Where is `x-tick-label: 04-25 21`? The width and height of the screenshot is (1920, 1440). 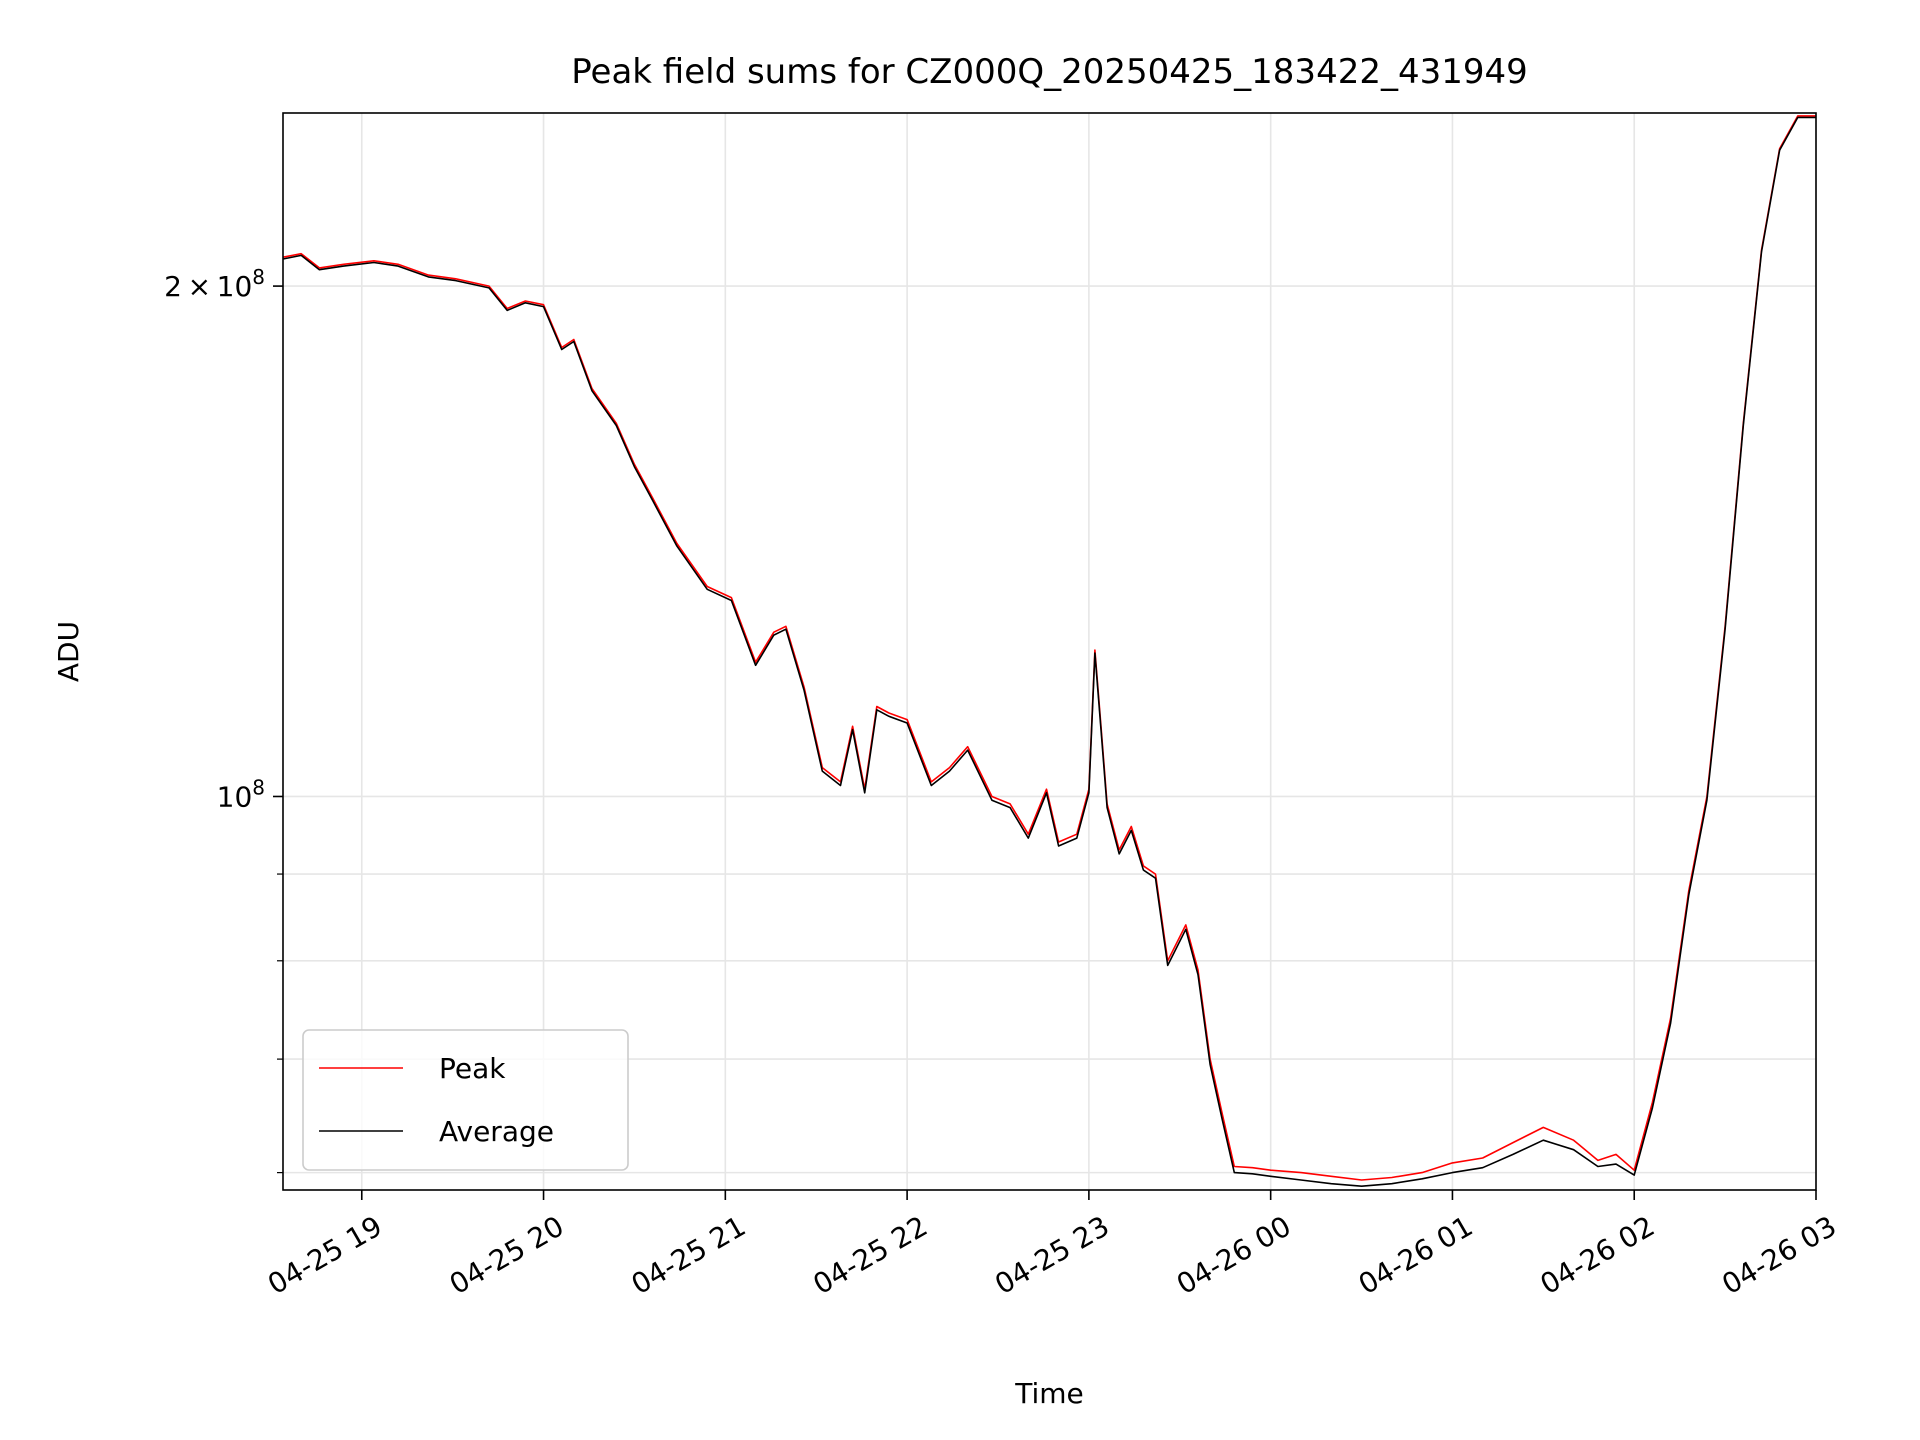 x-tick-label: 04-25 21 is located at coordinates (689, 1255).